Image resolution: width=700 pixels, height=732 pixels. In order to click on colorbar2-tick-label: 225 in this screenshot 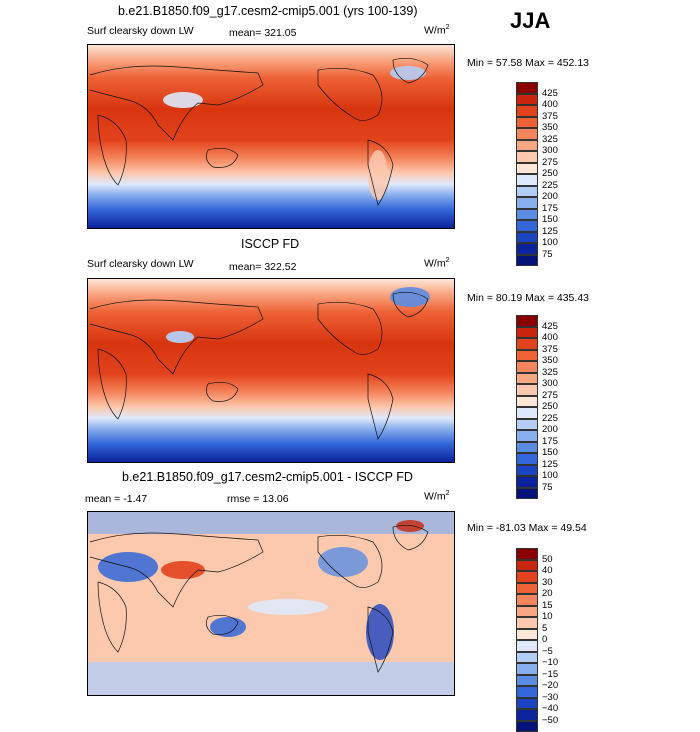, I will do `click(550, 419)`.